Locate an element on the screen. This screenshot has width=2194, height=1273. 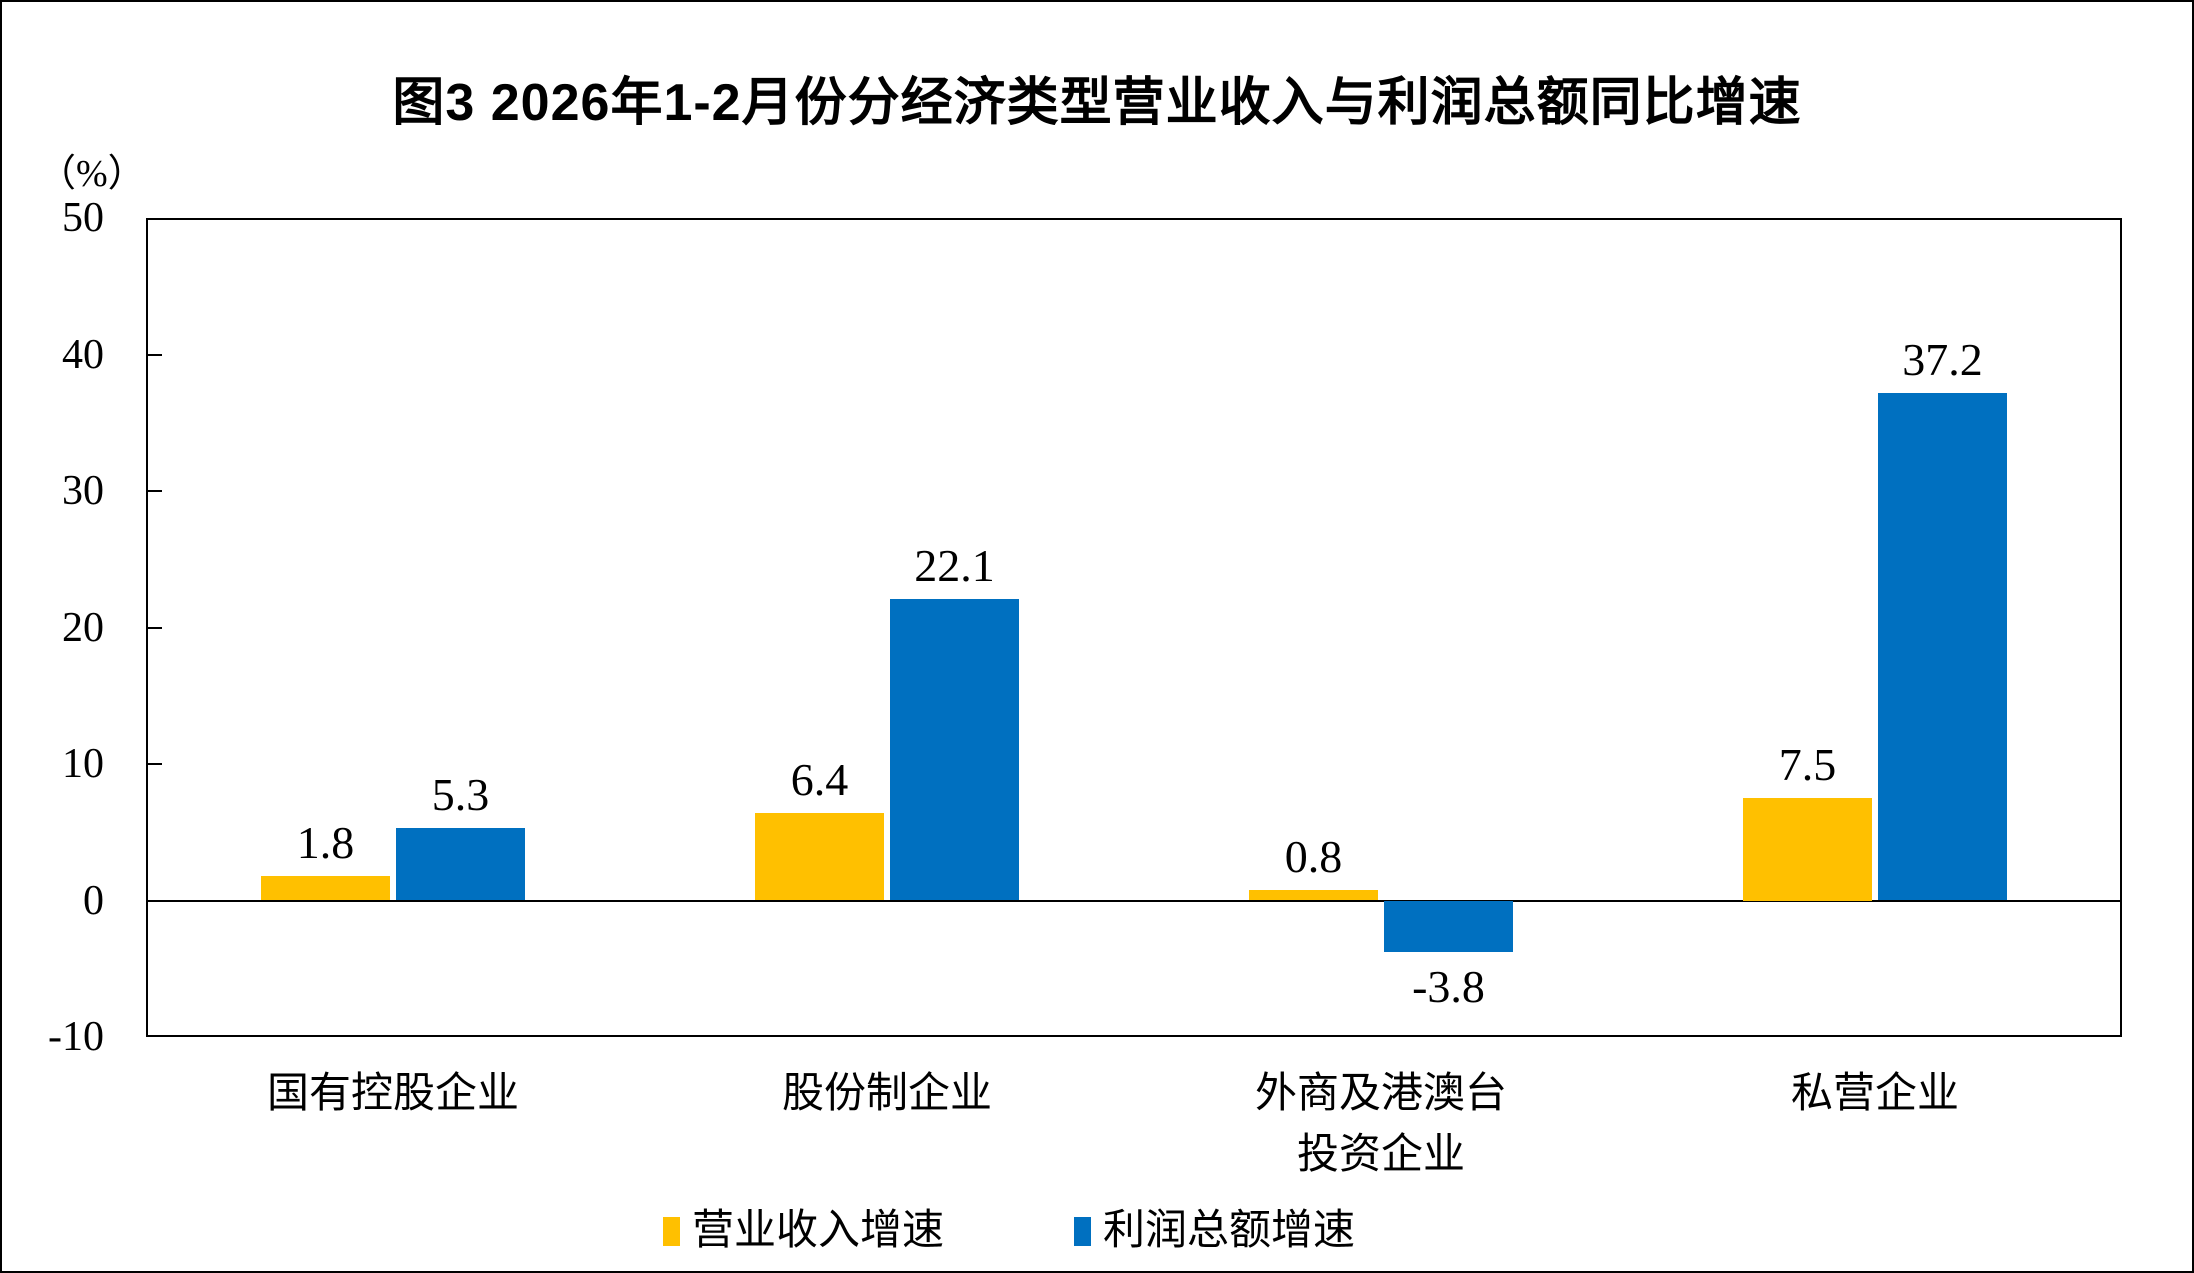
legend-label-revenue: 营业收入增速 is located at coordinates (817, 1231).